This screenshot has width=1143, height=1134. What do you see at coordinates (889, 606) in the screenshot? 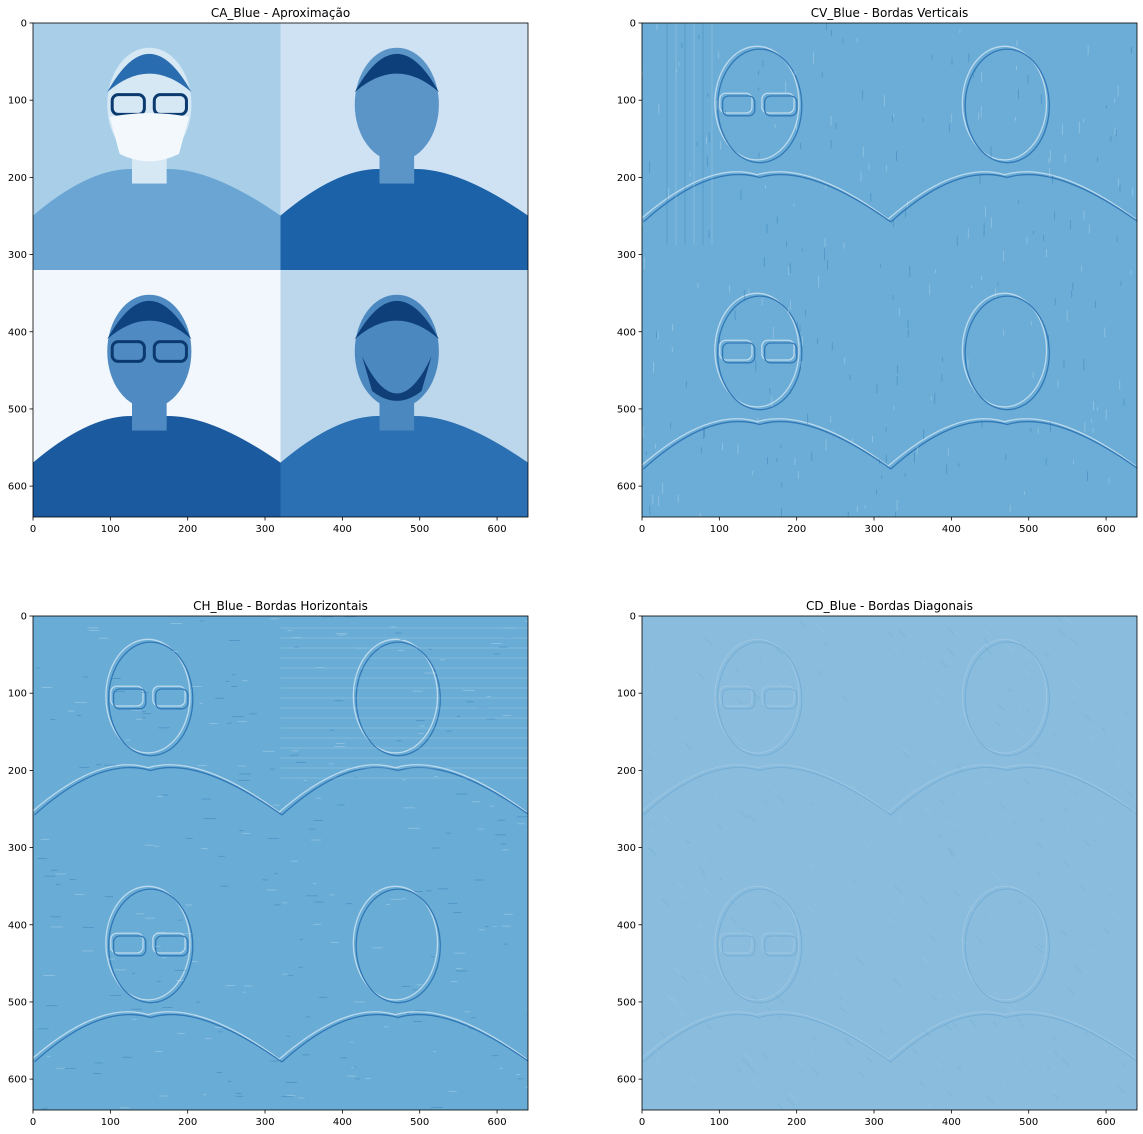
I see `chart-title: CD_Blue - Bordas Diagonais` at bounding box center [889, 606].